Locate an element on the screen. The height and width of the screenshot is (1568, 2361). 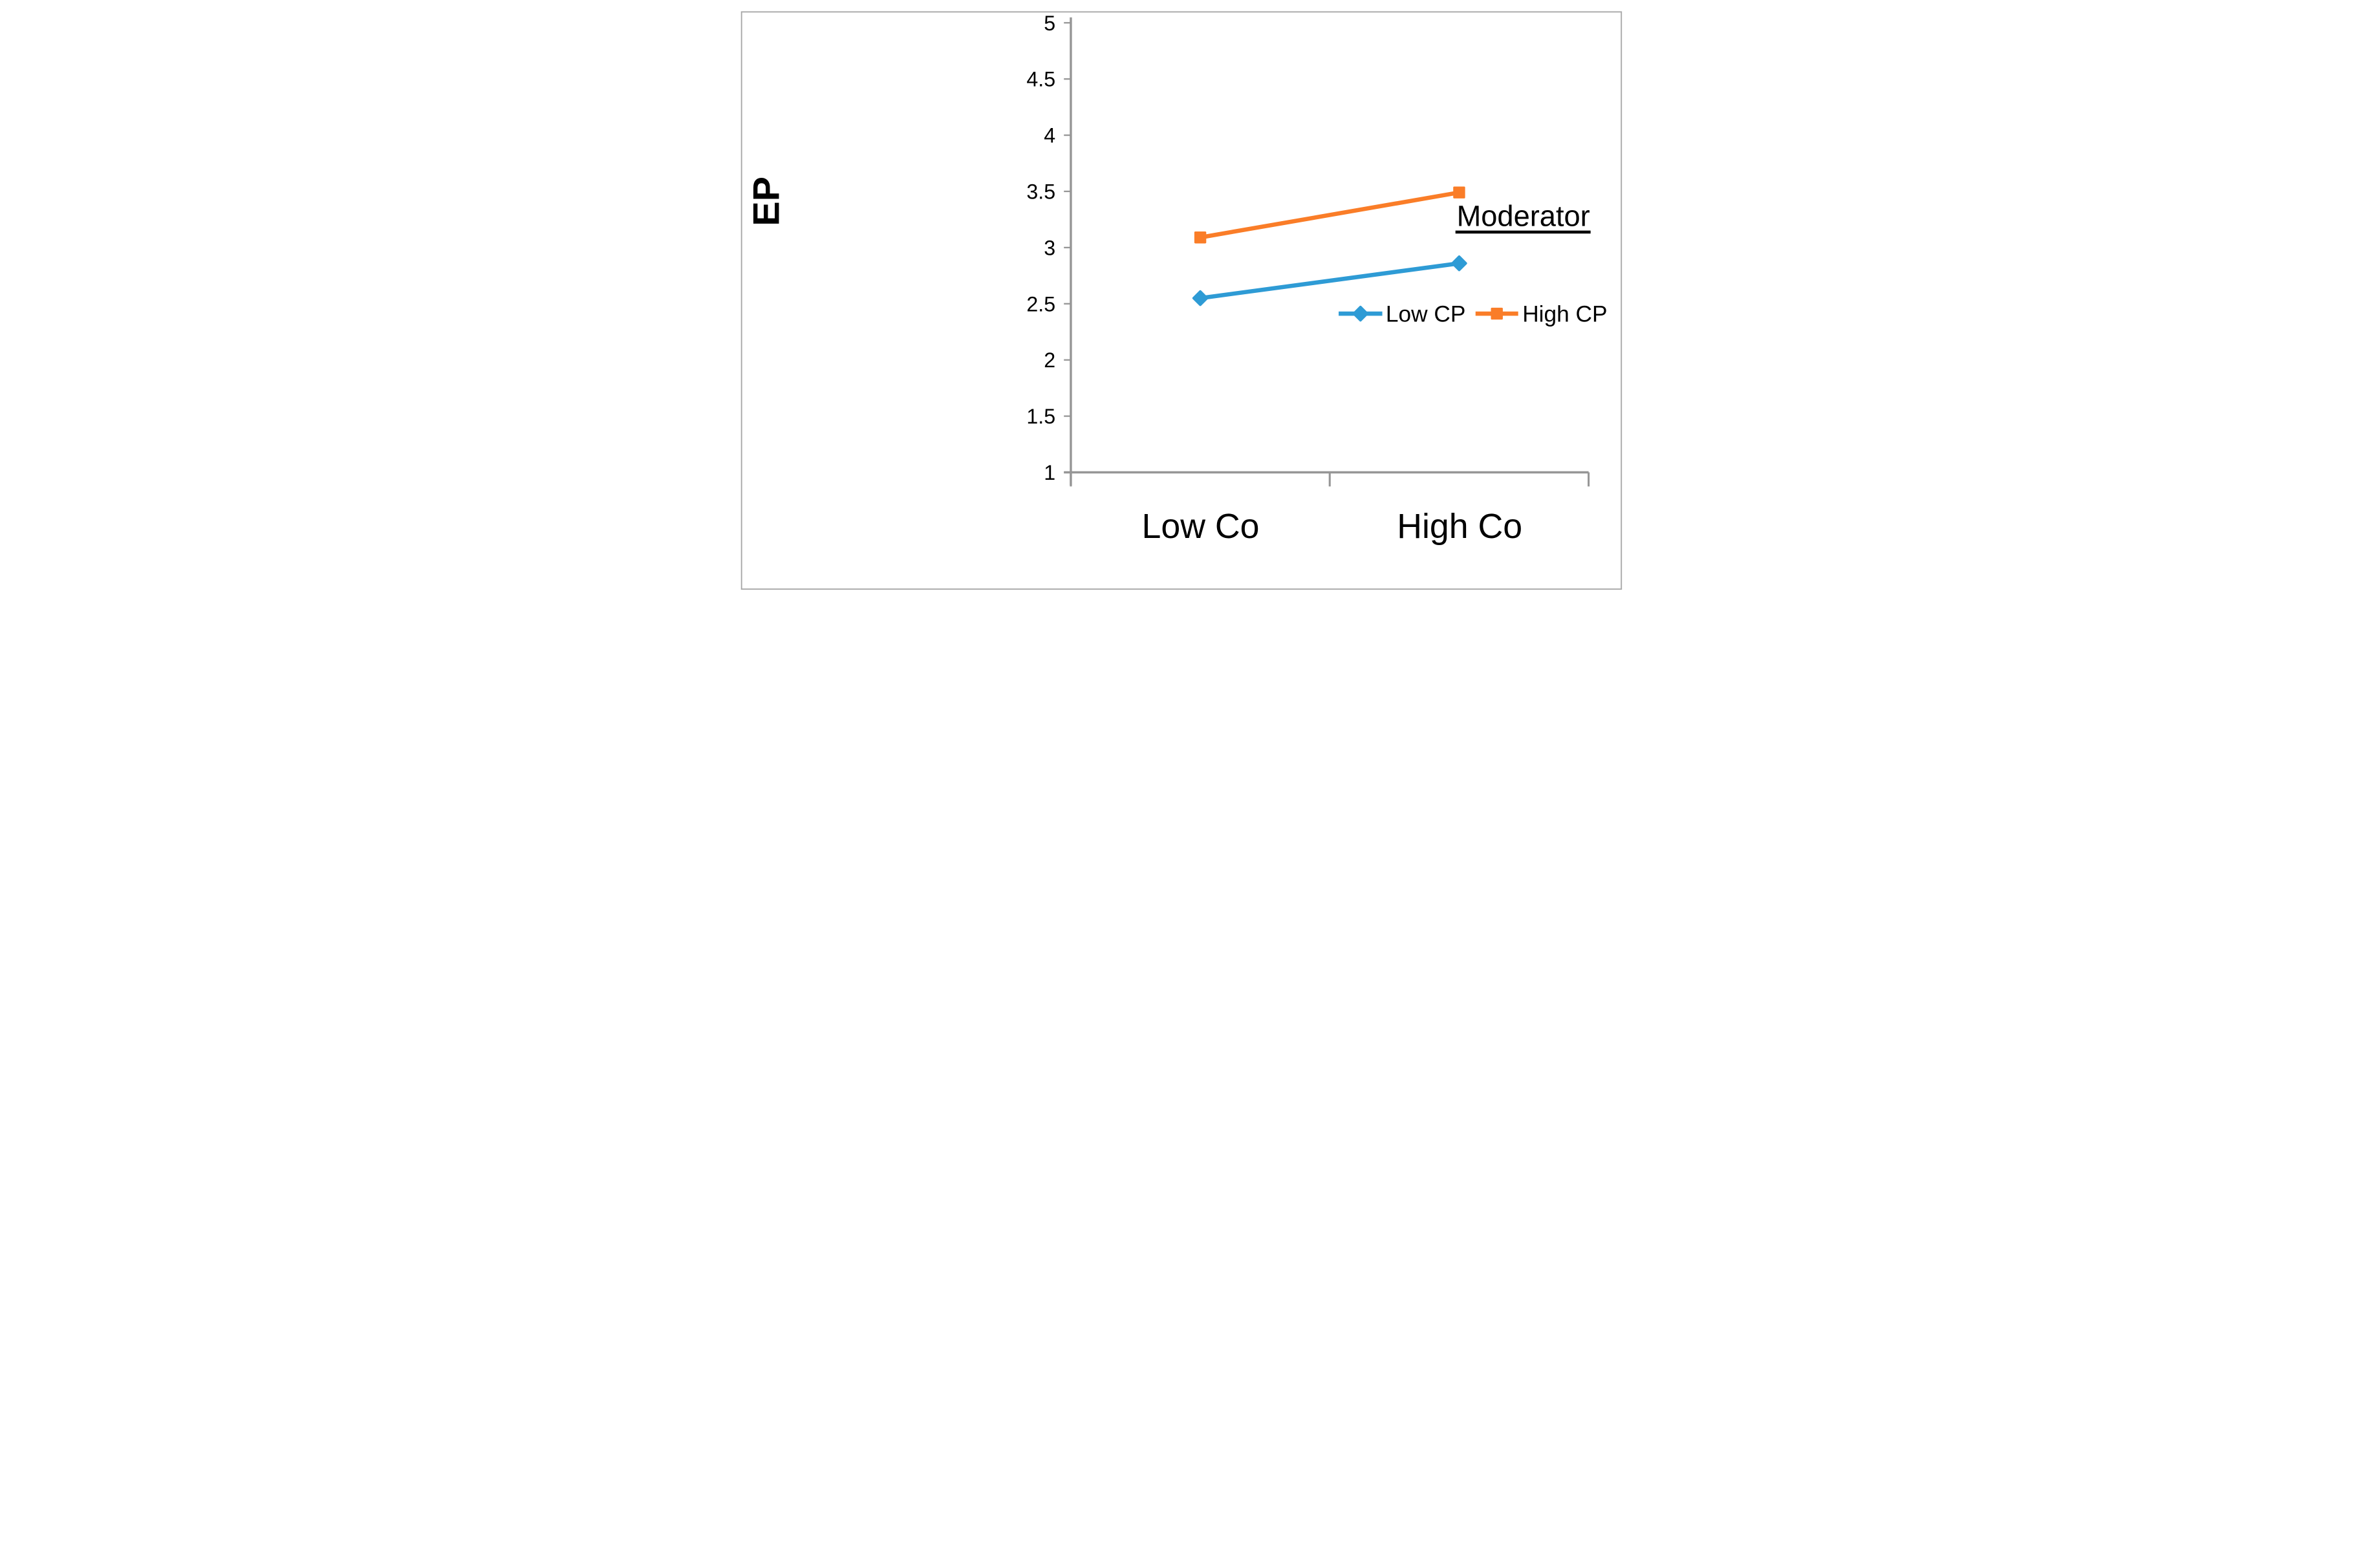
legend-marker-high-cp is located at coordinates (1496, 313).